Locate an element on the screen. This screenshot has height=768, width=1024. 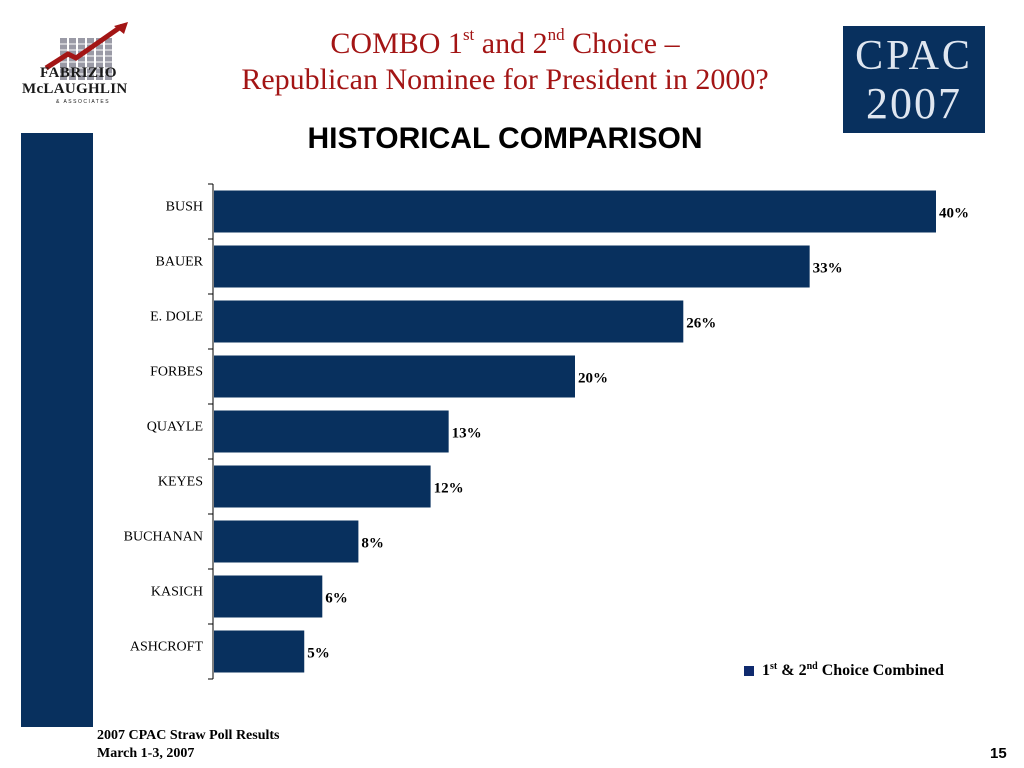
logo-name-line3: & ASSOCIATES is located at coordinates (83, 102).